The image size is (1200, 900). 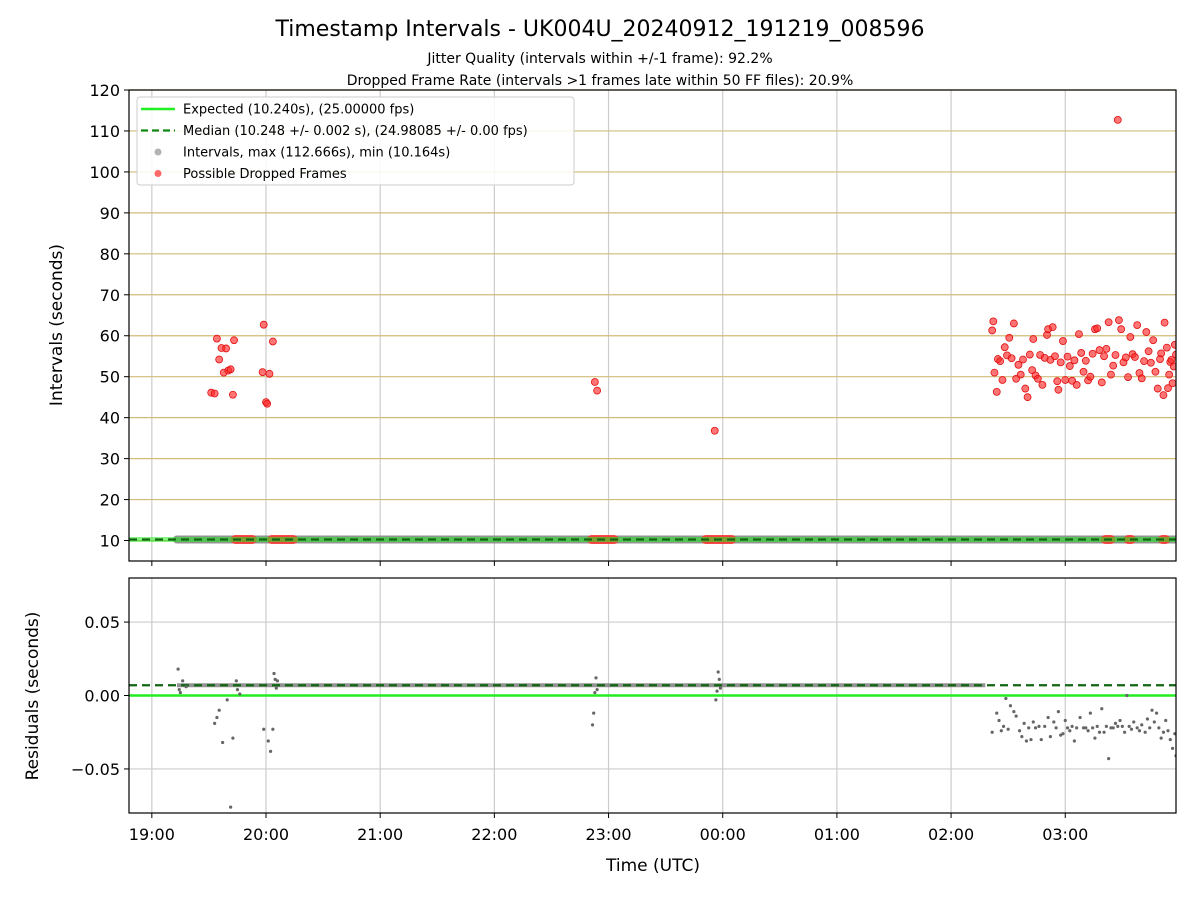 I want to click on top-y-tick-label-0: 10, so click(x=110, y=541).